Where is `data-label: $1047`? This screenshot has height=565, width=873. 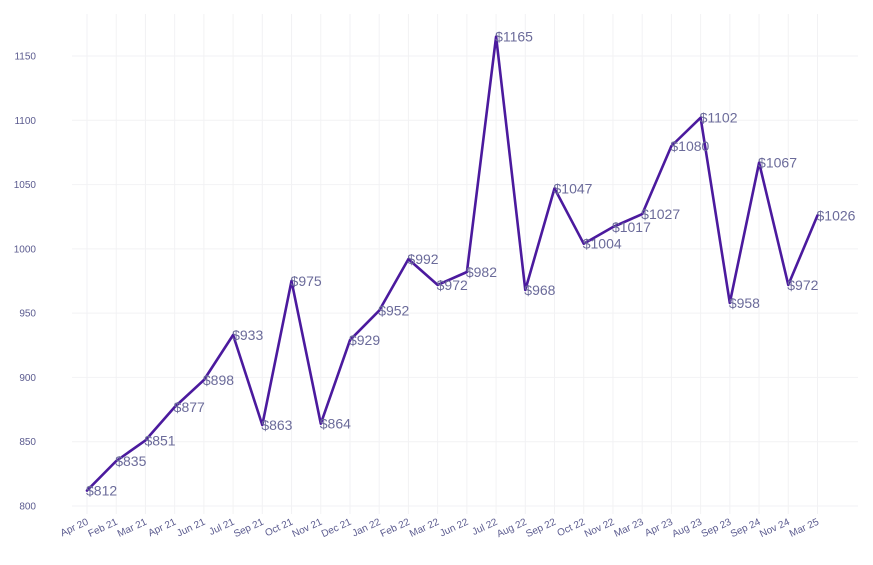 data-label: $1047 is located at coordinates (573, 188).